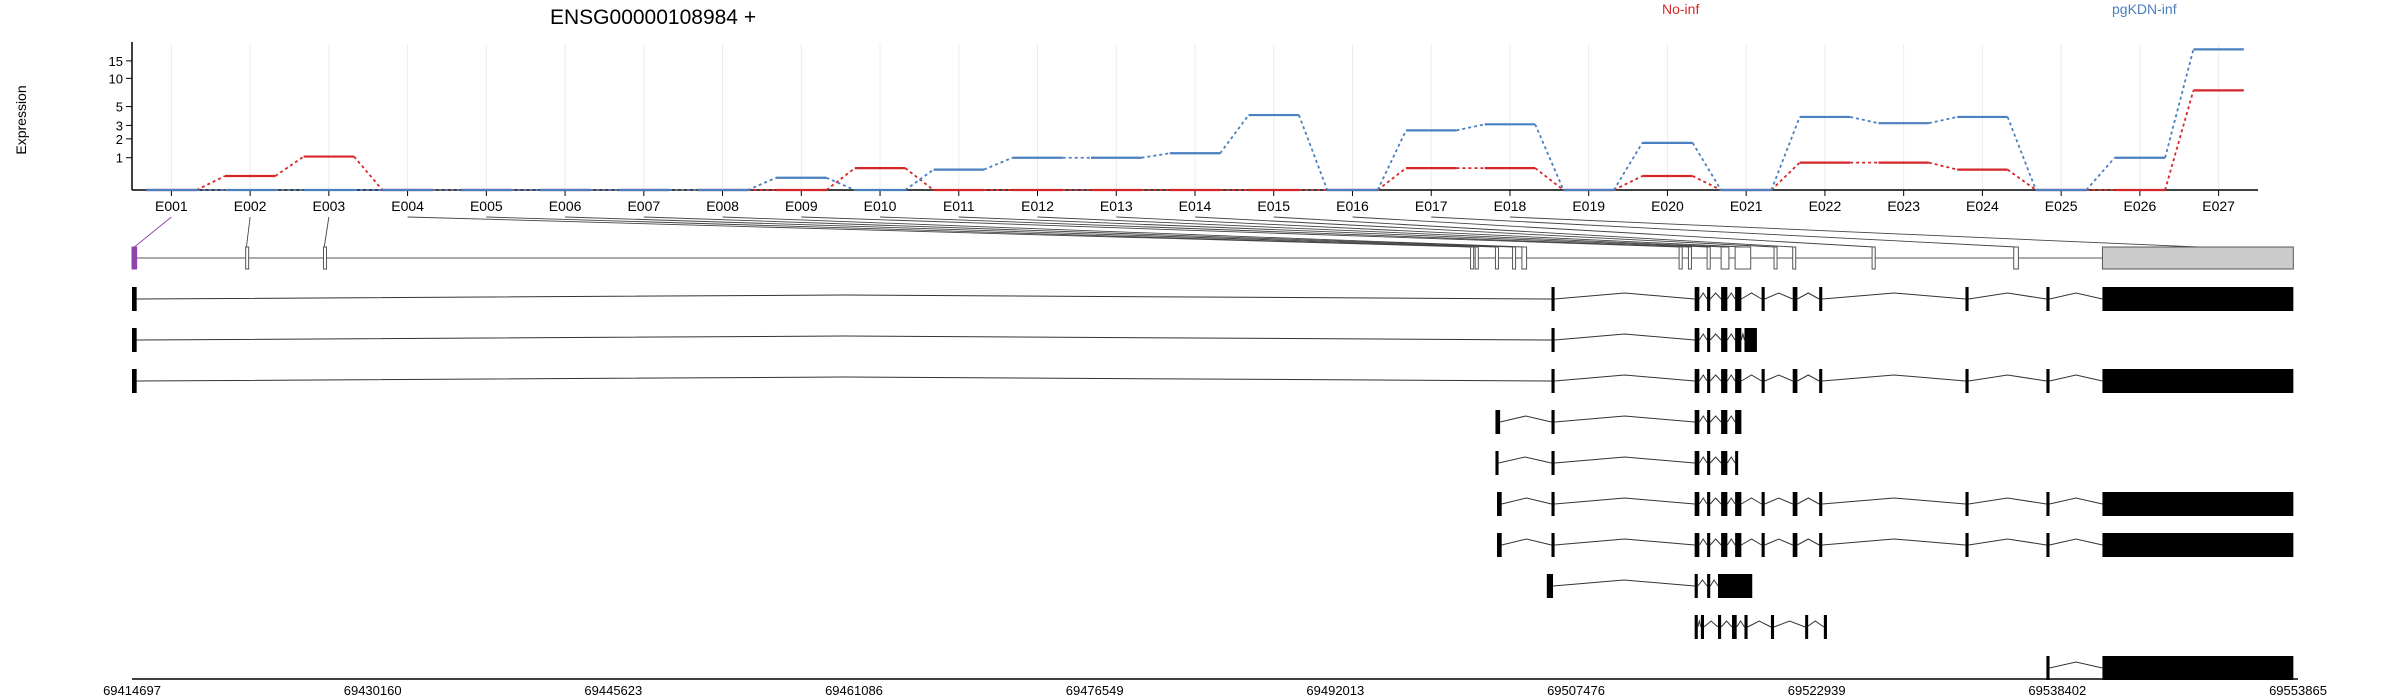 Image resolution: width=2400 pixels, height=700 pixels. I want to click on exon-label: E004, so click(407, 206).